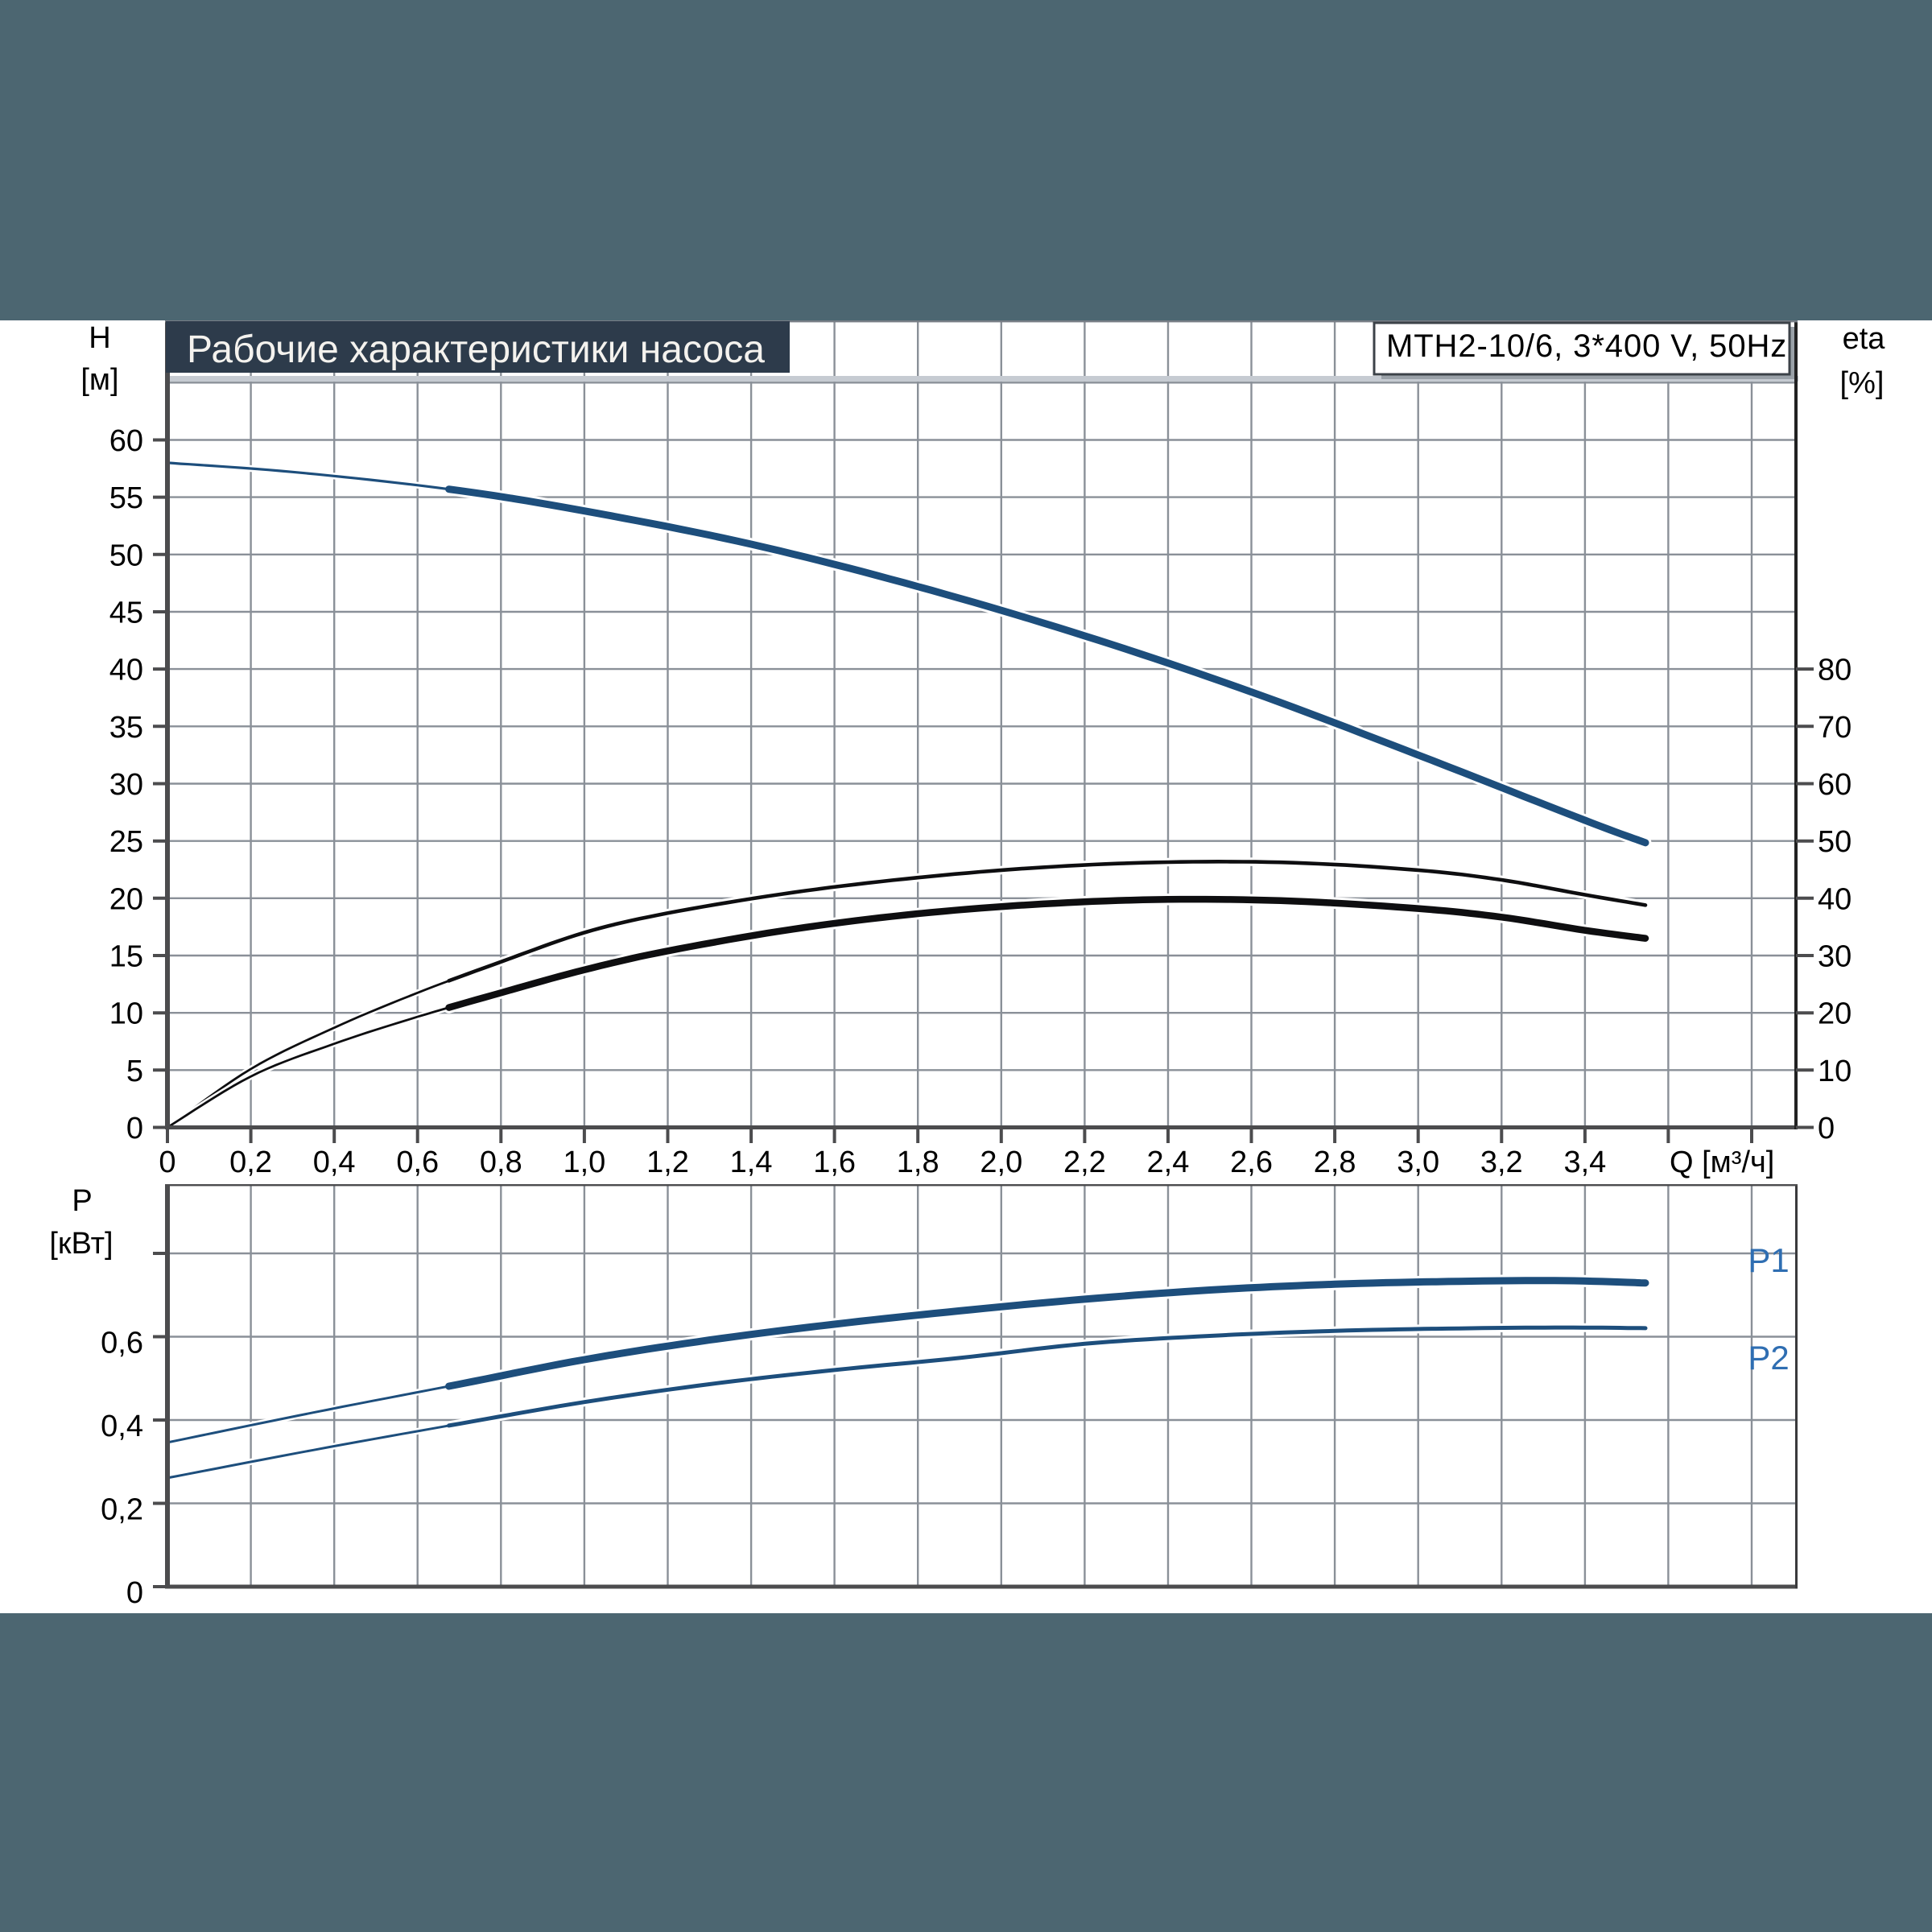  What do you see at coordinates (1835, 670) in the screenshot?
I see `svg-text: 80` at bounding box center [1835, 670].